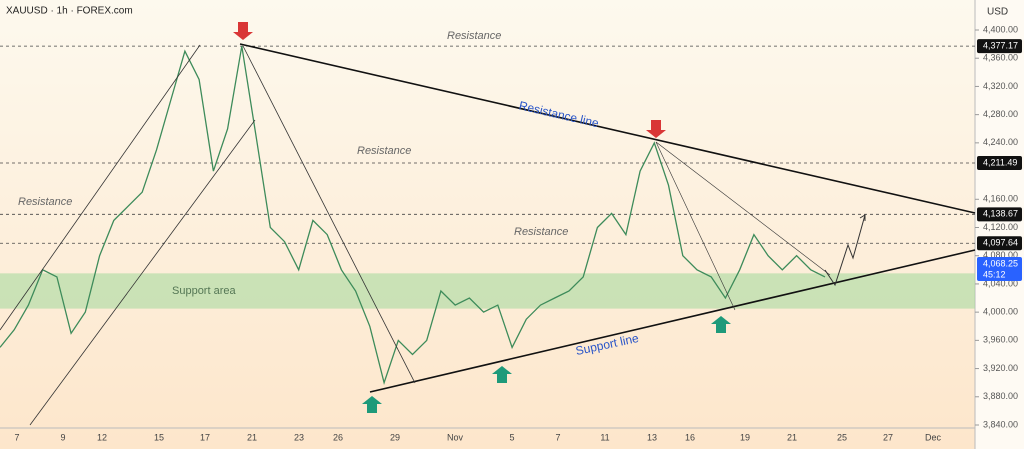 The image size is (1024, 454). What do you see at coordinates (1000, 312) in the screenshot?
I see `y-tick-label: 4,000.00` at bounding box center [1000, 312].